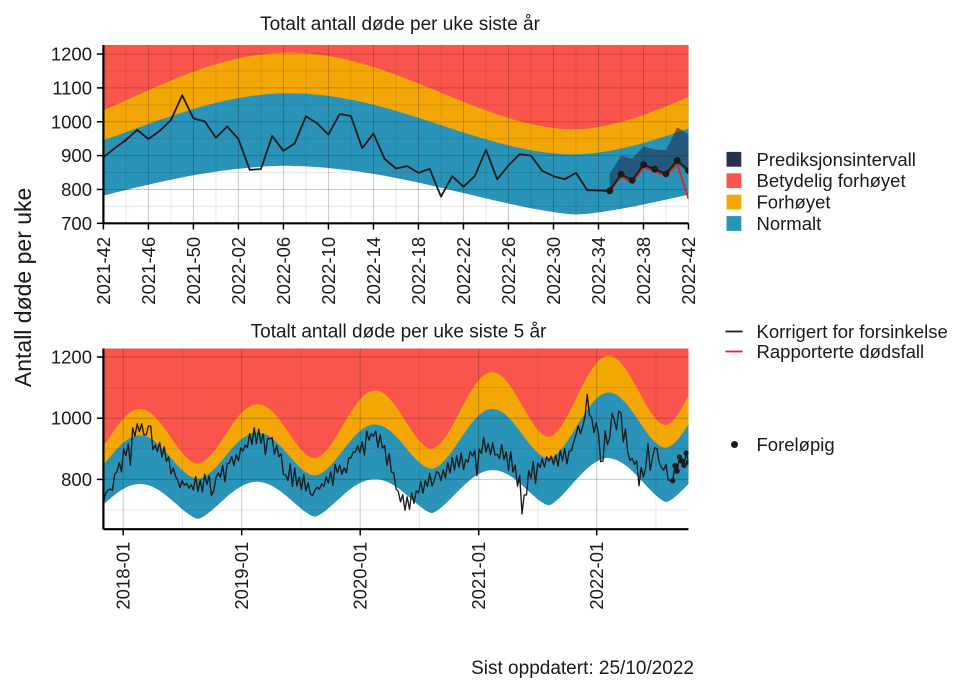 The height and width of the screenshot is (692, 957). Describe the element at coordinates (148, 271) in the screenshot. I see `svg-text: 2021-46` at that location.